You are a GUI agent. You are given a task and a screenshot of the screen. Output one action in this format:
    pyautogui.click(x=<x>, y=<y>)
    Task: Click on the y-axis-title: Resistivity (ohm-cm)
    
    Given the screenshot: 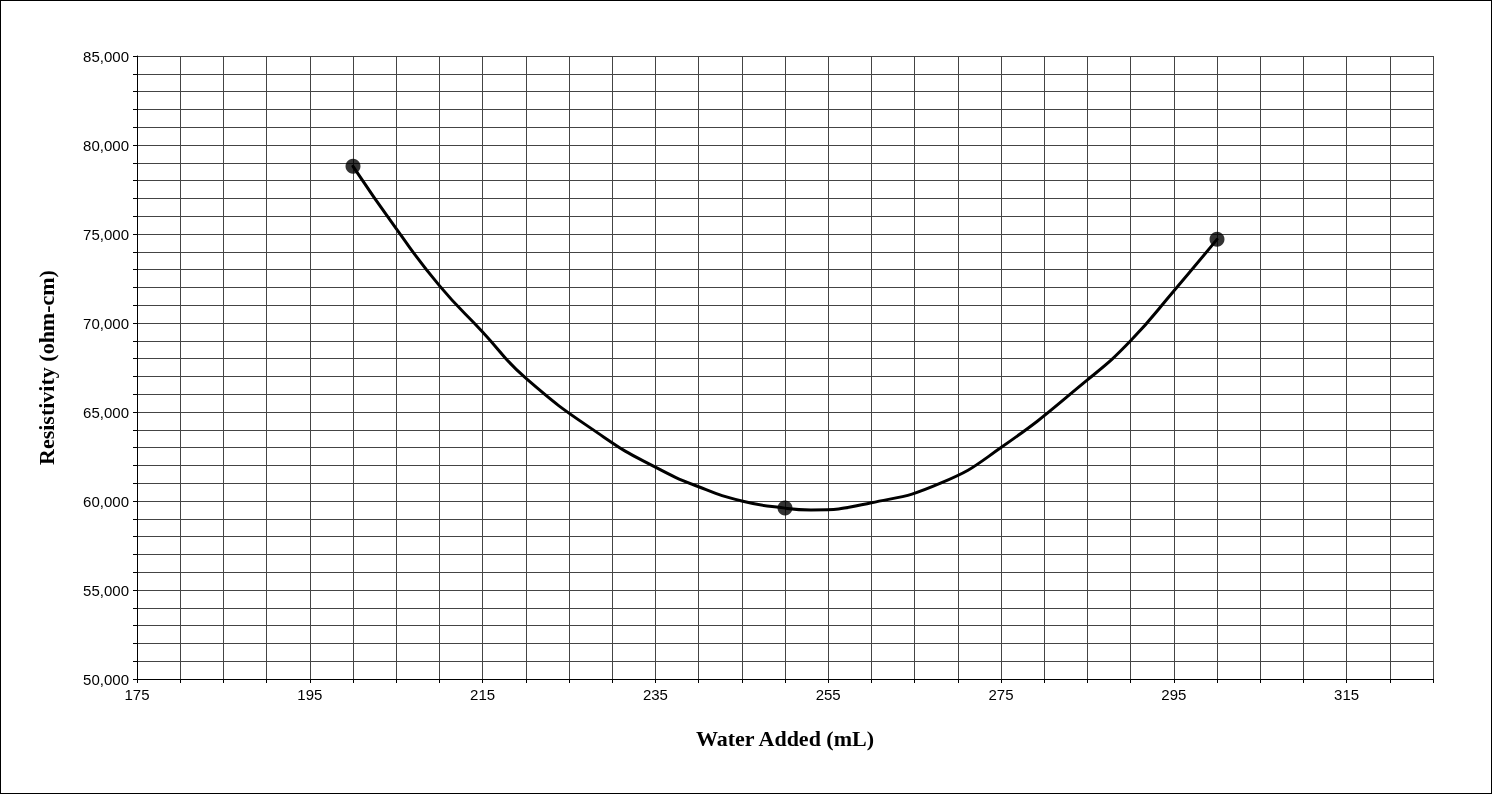 What is the action you would take?
    pyautogui.click(x=46, y=367)
    